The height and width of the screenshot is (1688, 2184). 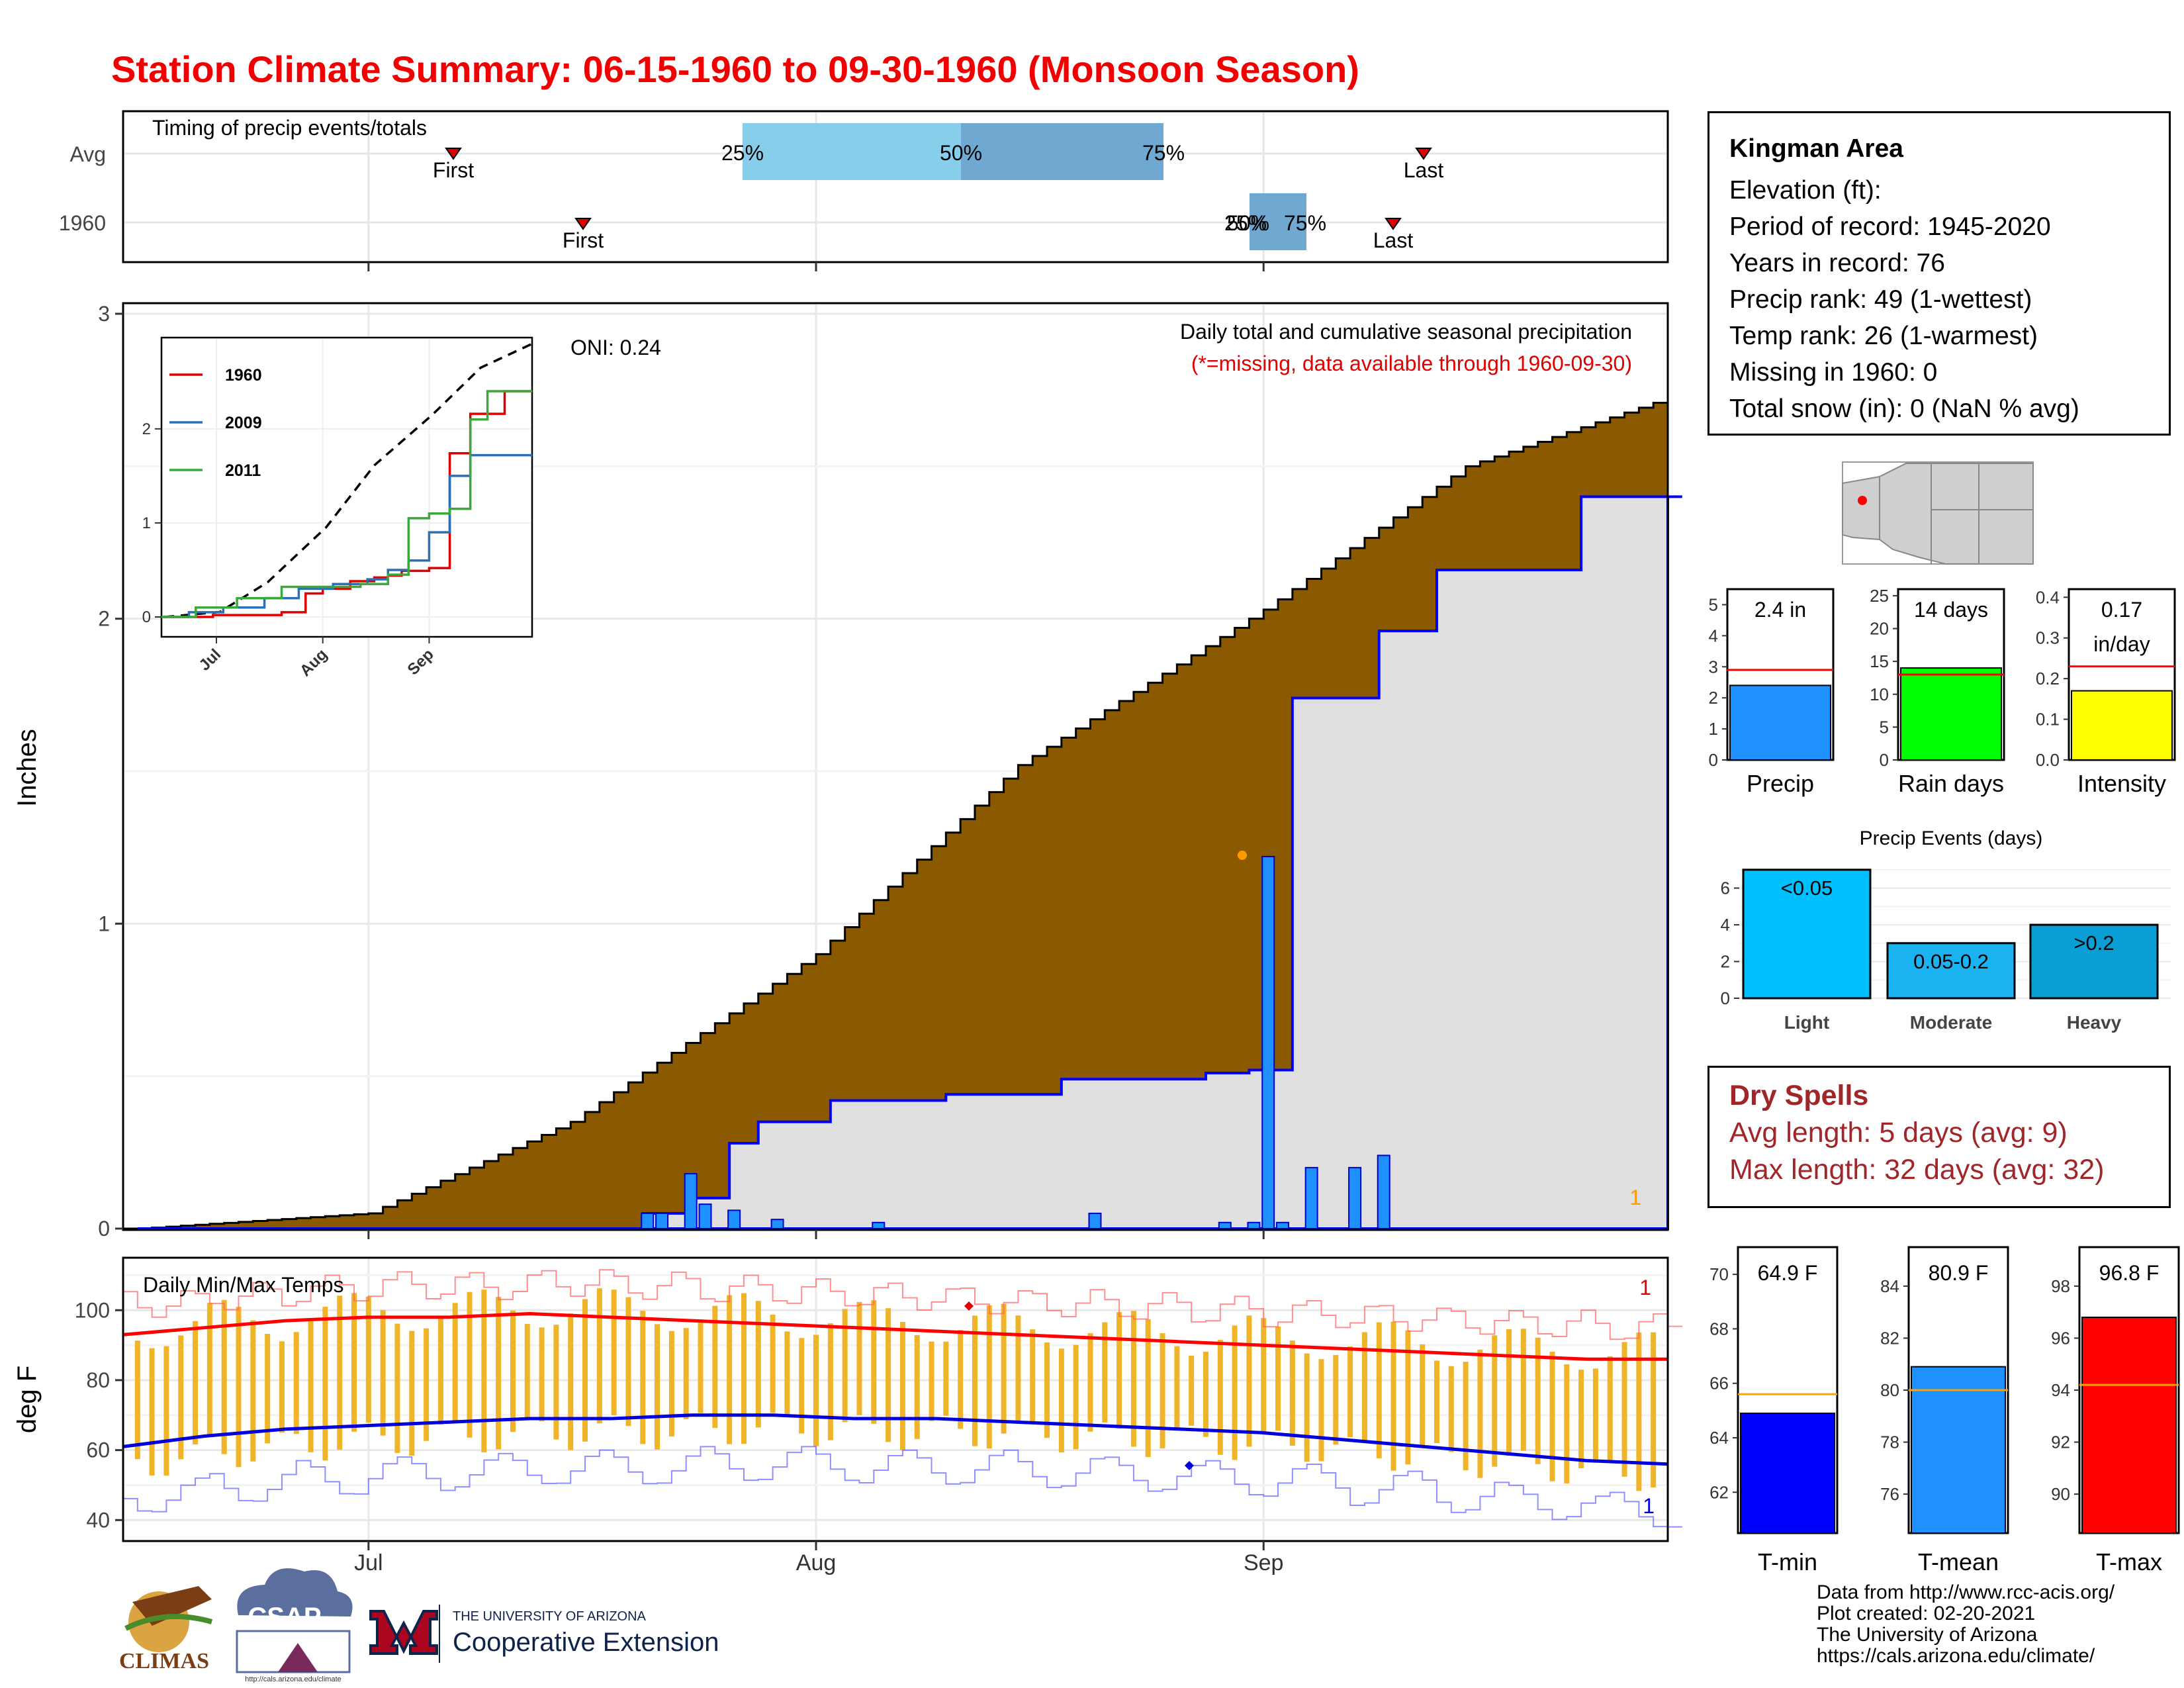 I want to click on precip-corner-label: 1, so click(x=1635, y=1197).